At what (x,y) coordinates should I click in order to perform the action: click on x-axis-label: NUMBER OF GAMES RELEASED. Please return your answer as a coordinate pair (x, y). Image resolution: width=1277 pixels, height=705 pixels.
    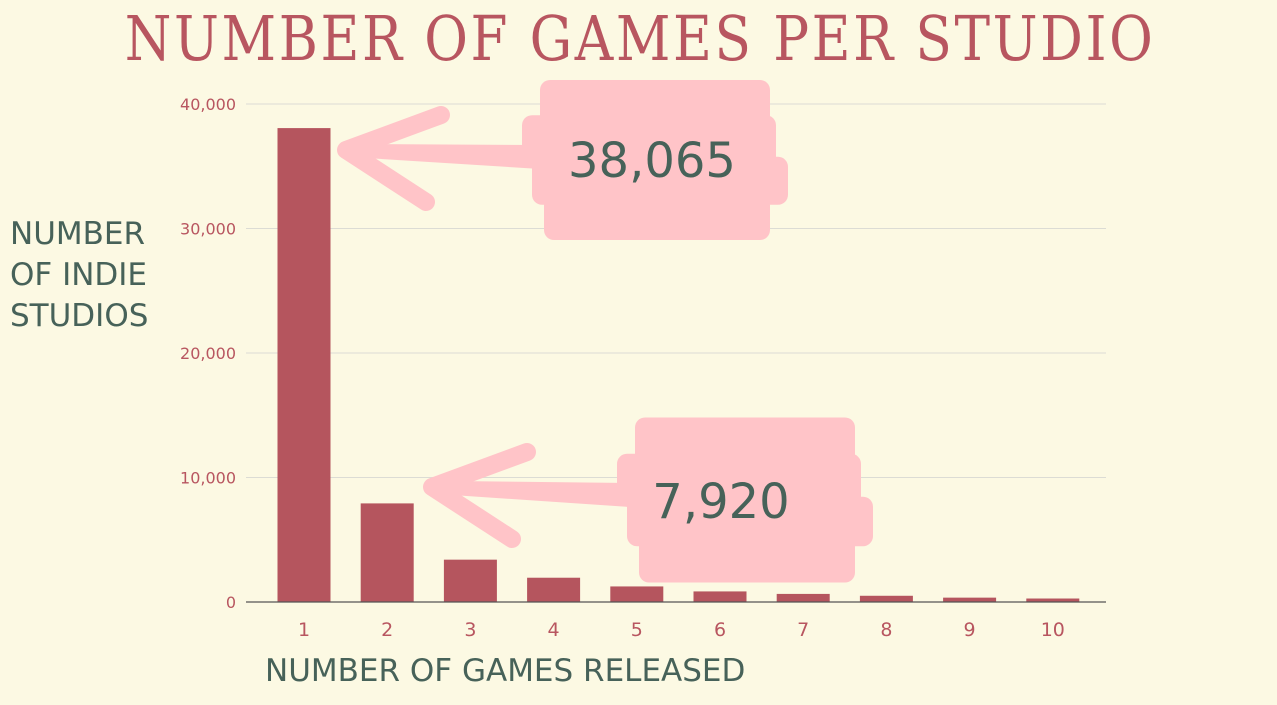
    Looking at the image, I should click on (505, 671).